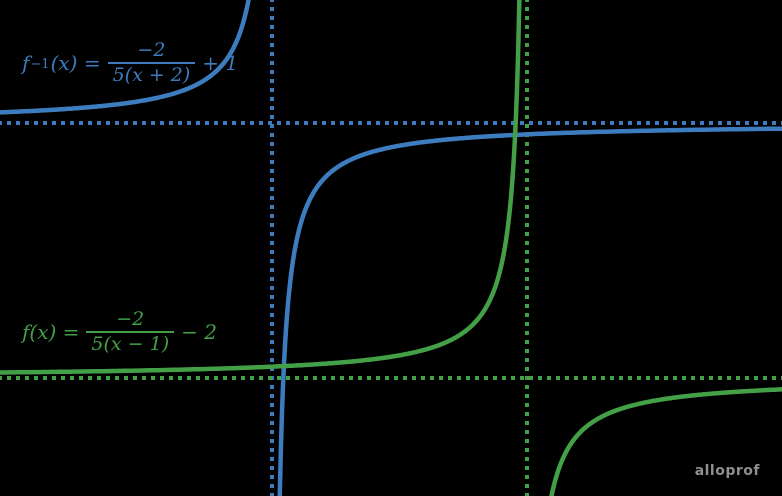 Image resolution: width=782 pixels, height=496 pixels. I want to click on formula-f-inverse-lhs: f −1 (x) =, so click(61, 63).